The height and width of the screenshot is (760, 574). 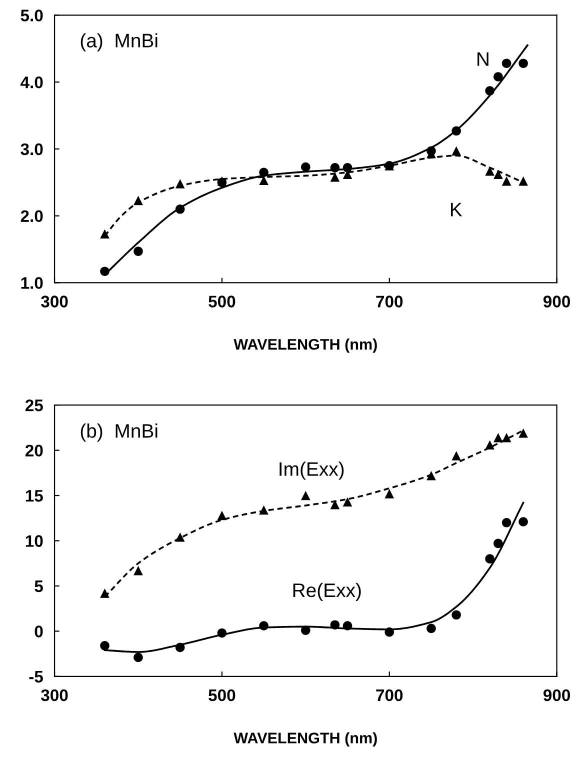 What do you see at coordinates (36, 676) in the screenshot?
I see `y-tick-label: -5` at bounding box center [36, 676].